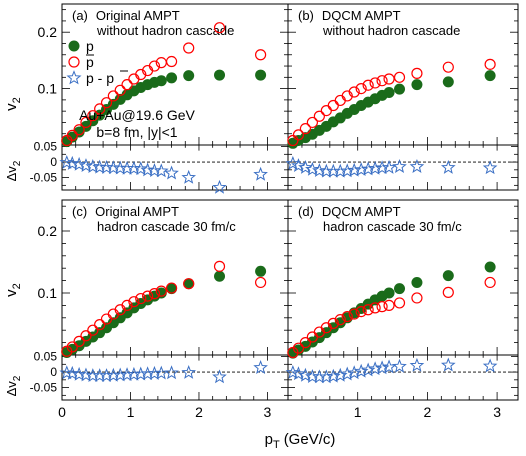 The width and height of the screenshot is (526, 456). I want to click on cuts-label: b=8 fm, |y|<1, so click(136, 132).